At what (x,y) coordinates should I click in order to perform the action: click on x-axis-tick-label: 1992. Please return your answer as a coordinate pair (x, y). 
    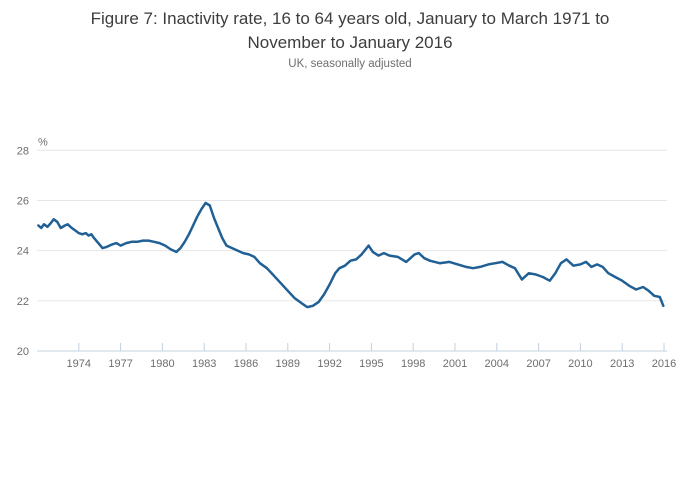
    Looking at the image, I should click on (329, 364).